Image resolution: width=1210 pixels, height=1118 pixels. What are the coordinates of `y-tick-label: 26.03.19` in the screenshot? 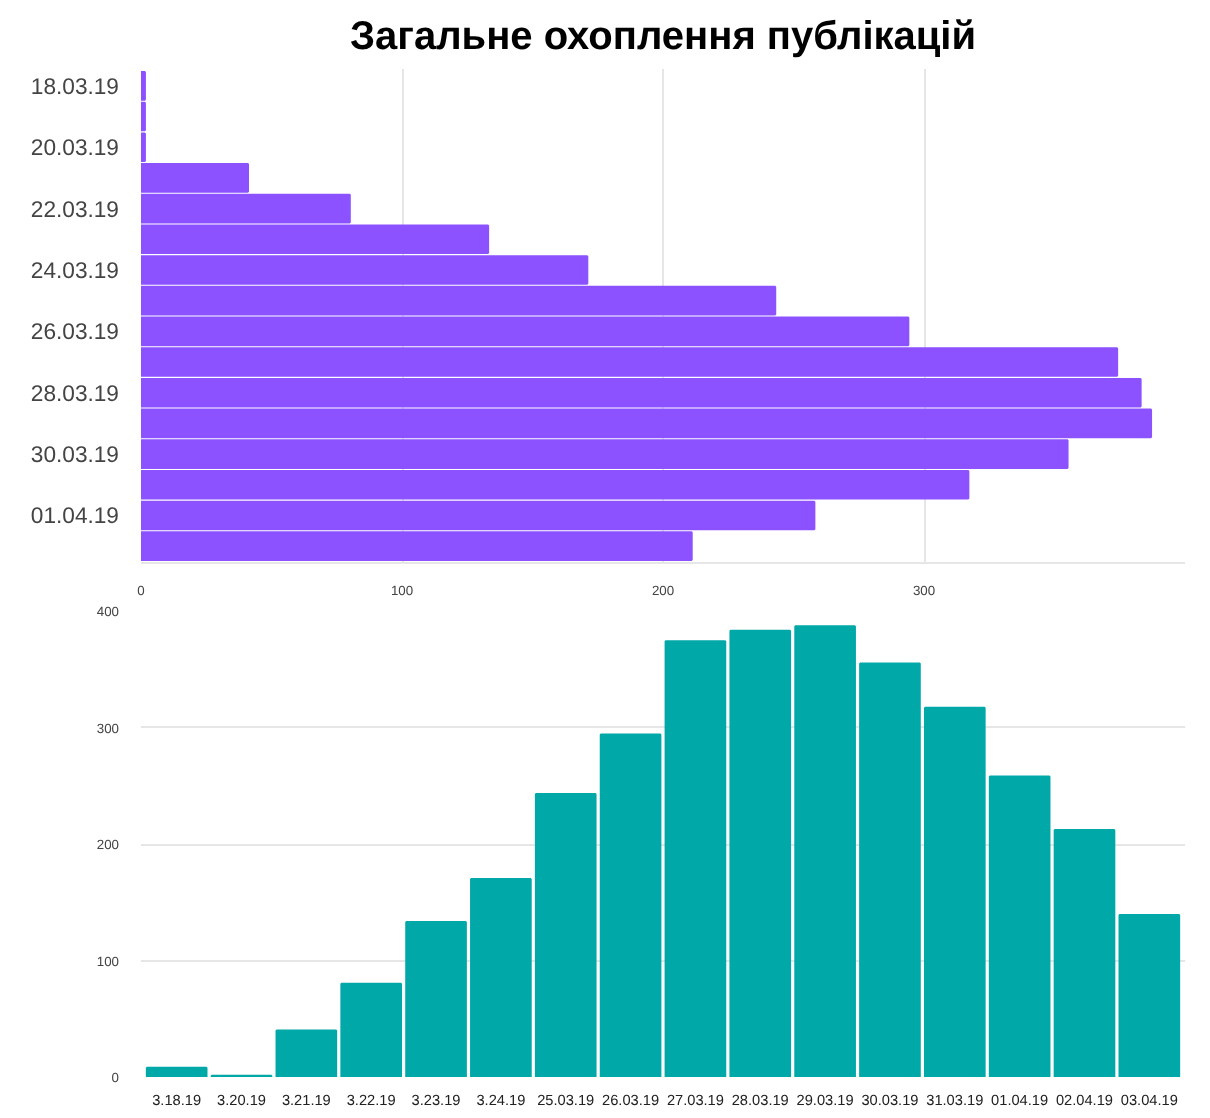 It's located at (75, 333).